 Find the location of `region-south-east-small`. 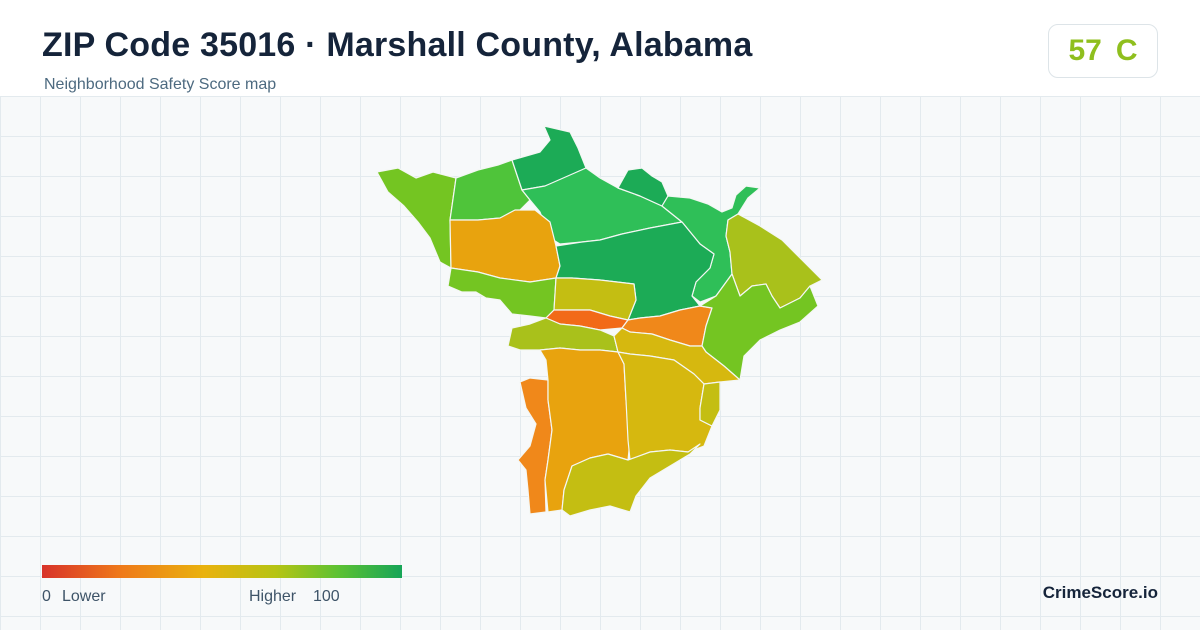

region-south-east-small is located at coordinates (710, 404).